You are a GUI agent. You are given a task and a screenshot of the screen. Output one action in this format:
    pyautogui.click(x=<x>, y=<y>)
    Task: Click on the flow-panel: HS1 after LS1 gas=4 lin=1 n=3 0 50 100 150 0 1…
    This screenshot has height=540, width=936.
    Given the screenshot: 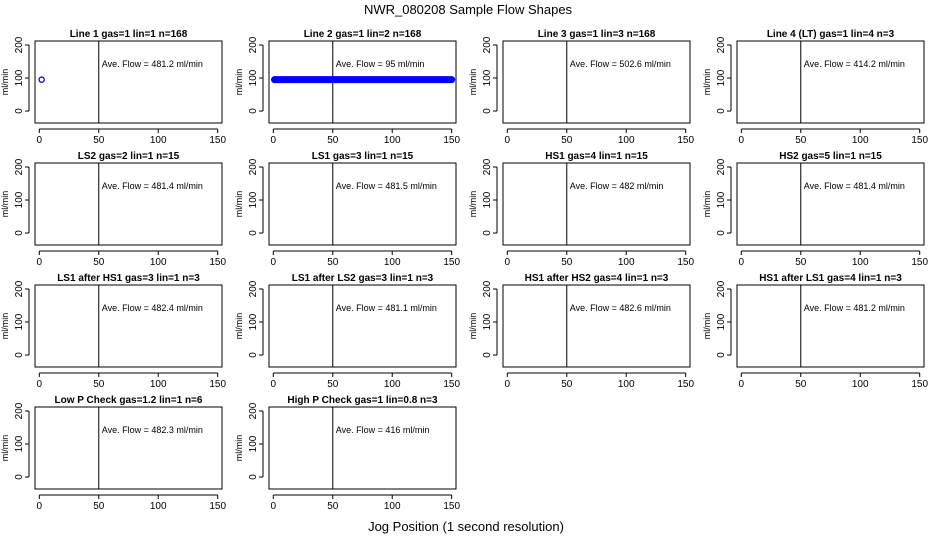 What is the action you would take?
    pyautogui.click(x=815, y=331)
    